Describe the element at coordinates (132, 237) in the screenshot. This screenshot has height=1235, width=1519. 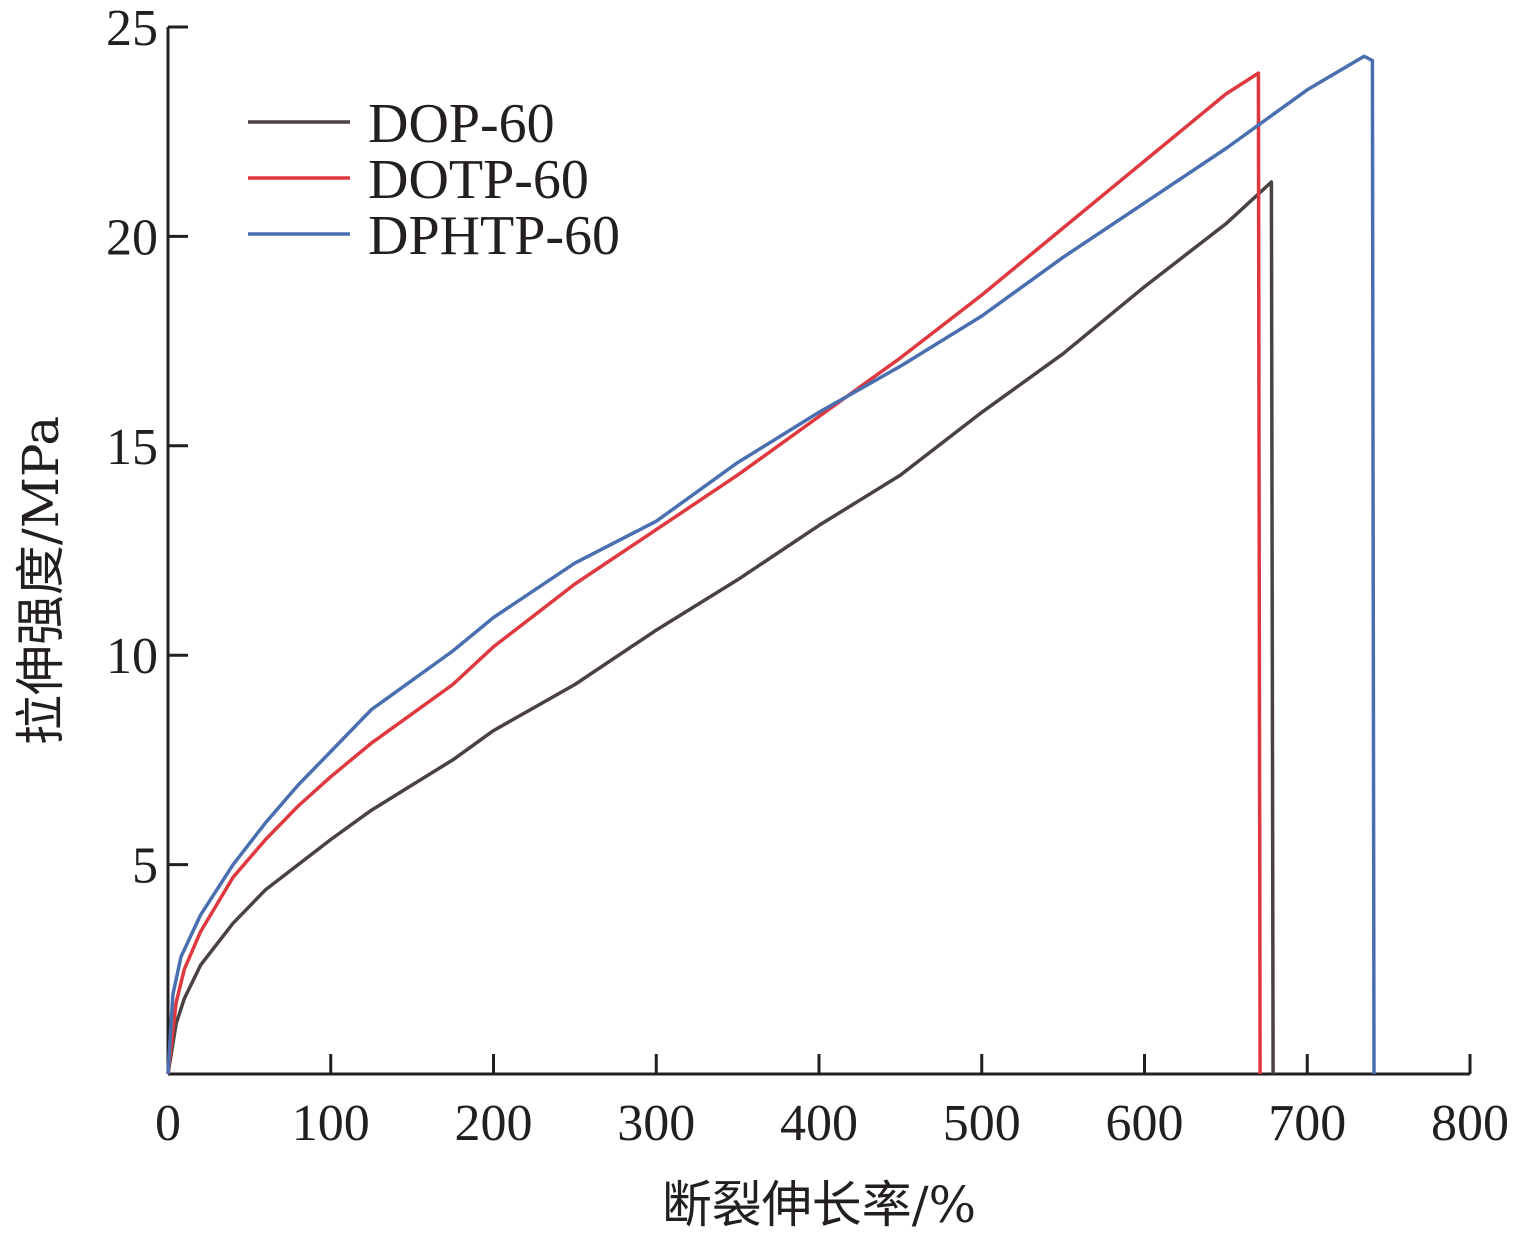
I see `y-tick-label: 20` at that location.